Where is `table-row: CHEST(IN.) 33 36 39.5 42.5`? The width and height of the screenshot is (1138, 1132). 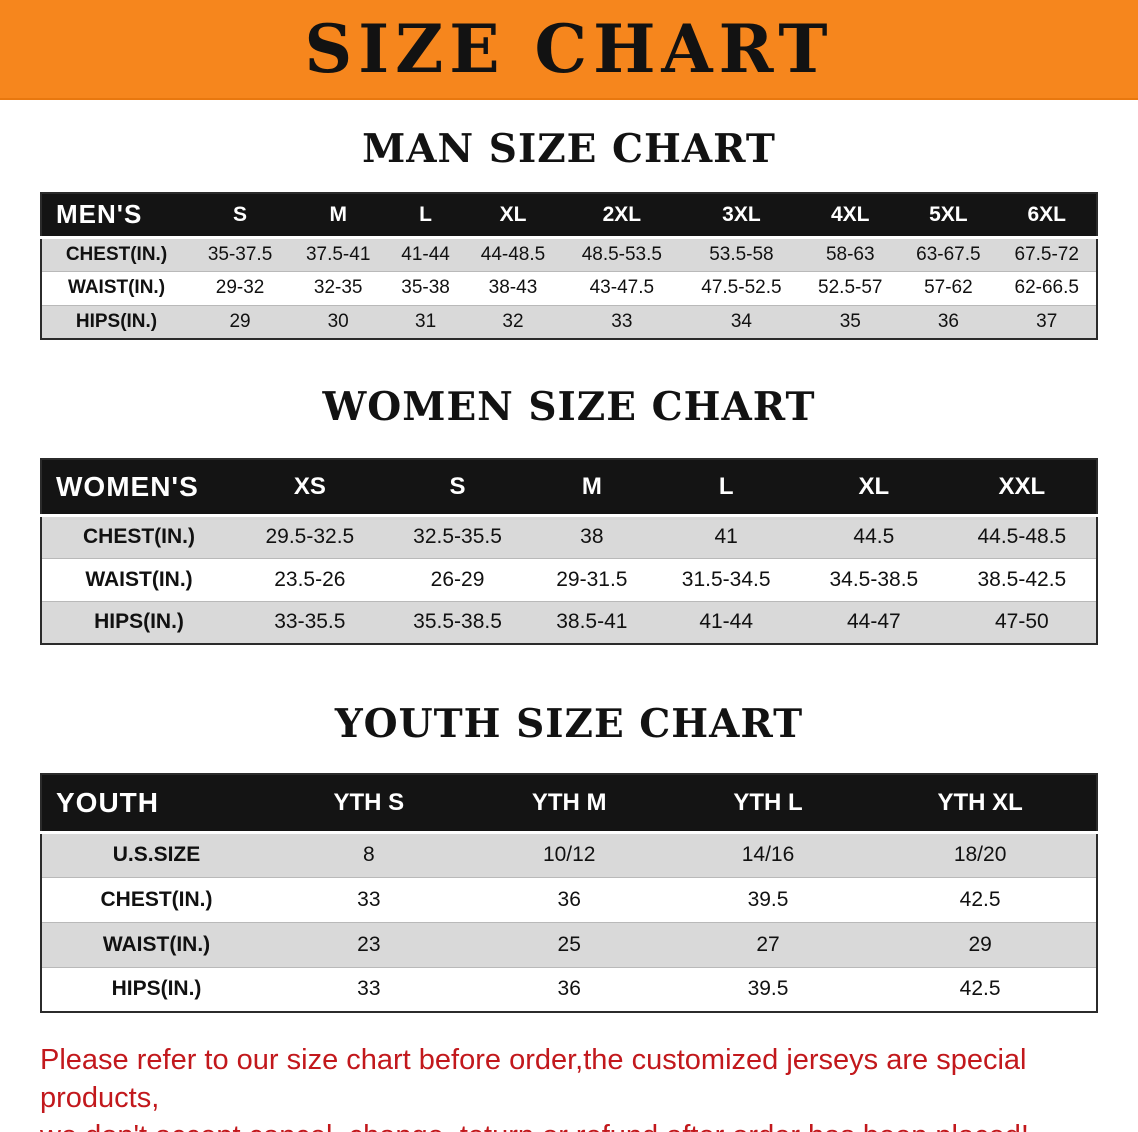 table-row: CHEST(IN.) 33 36 39.5 42.5 is located at coordinates (569, 899).